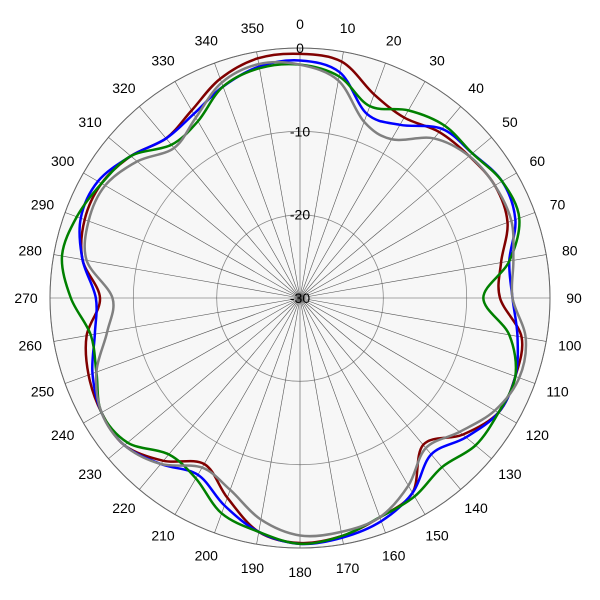  What do you see at coordinates (348, 568) in the screenshot?
I see `angle-tick-label: 170` at bounding box center [348, 568].